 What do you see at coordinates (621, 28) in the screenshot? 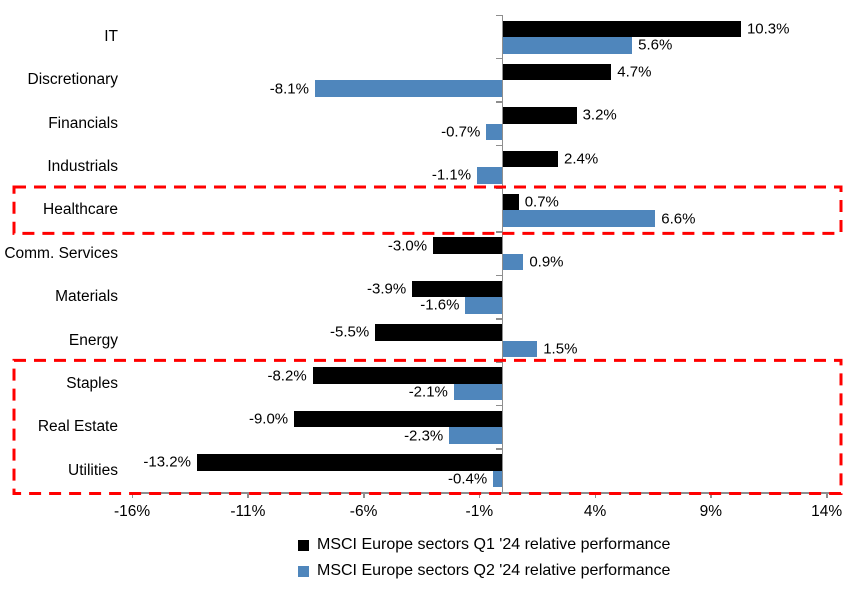
I see `bar-q1-it` at bounding box center [621, 28].